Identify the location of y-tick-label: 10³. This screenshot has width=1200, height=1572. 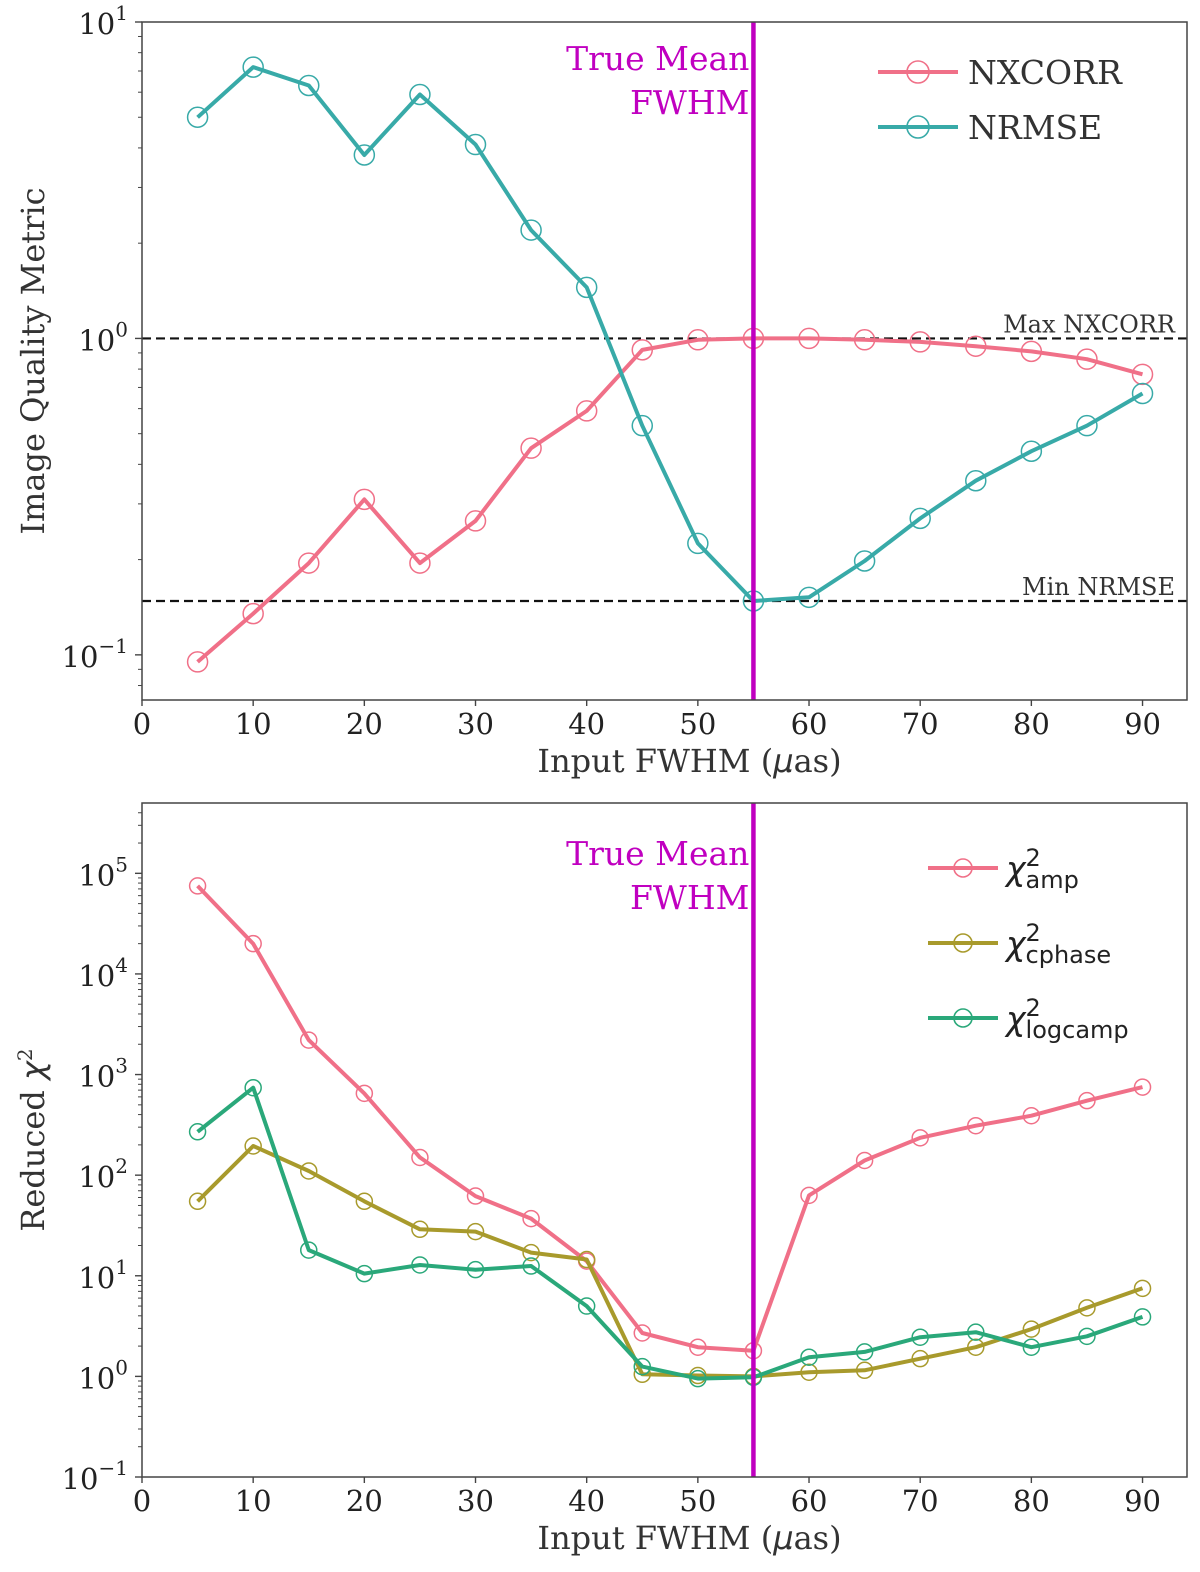
(103, 1074).